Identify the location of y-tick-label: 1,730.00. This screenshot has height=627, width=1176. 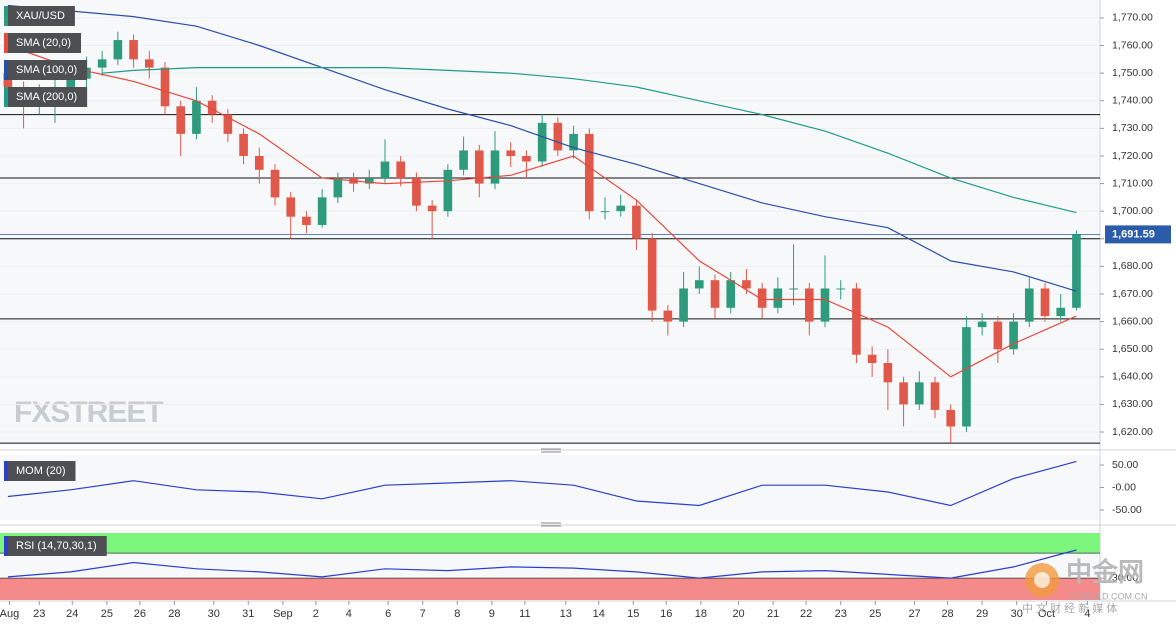
(1132, 128).